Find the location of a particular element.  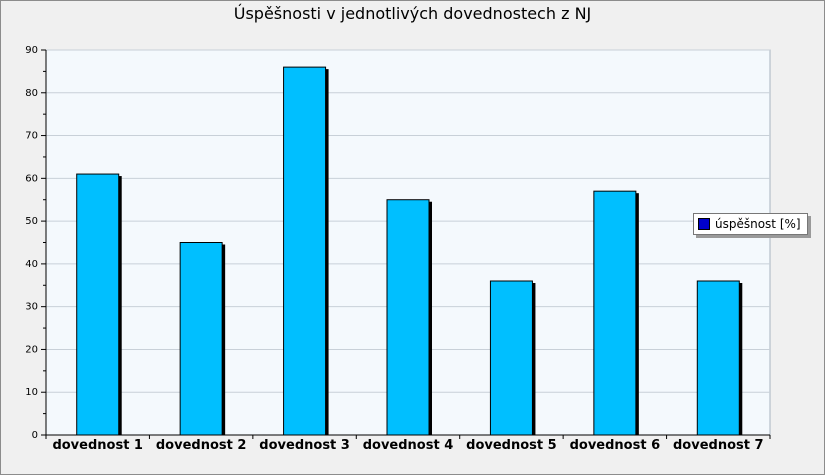

y-tick-label: 30 is located at coordinates (31, 307).